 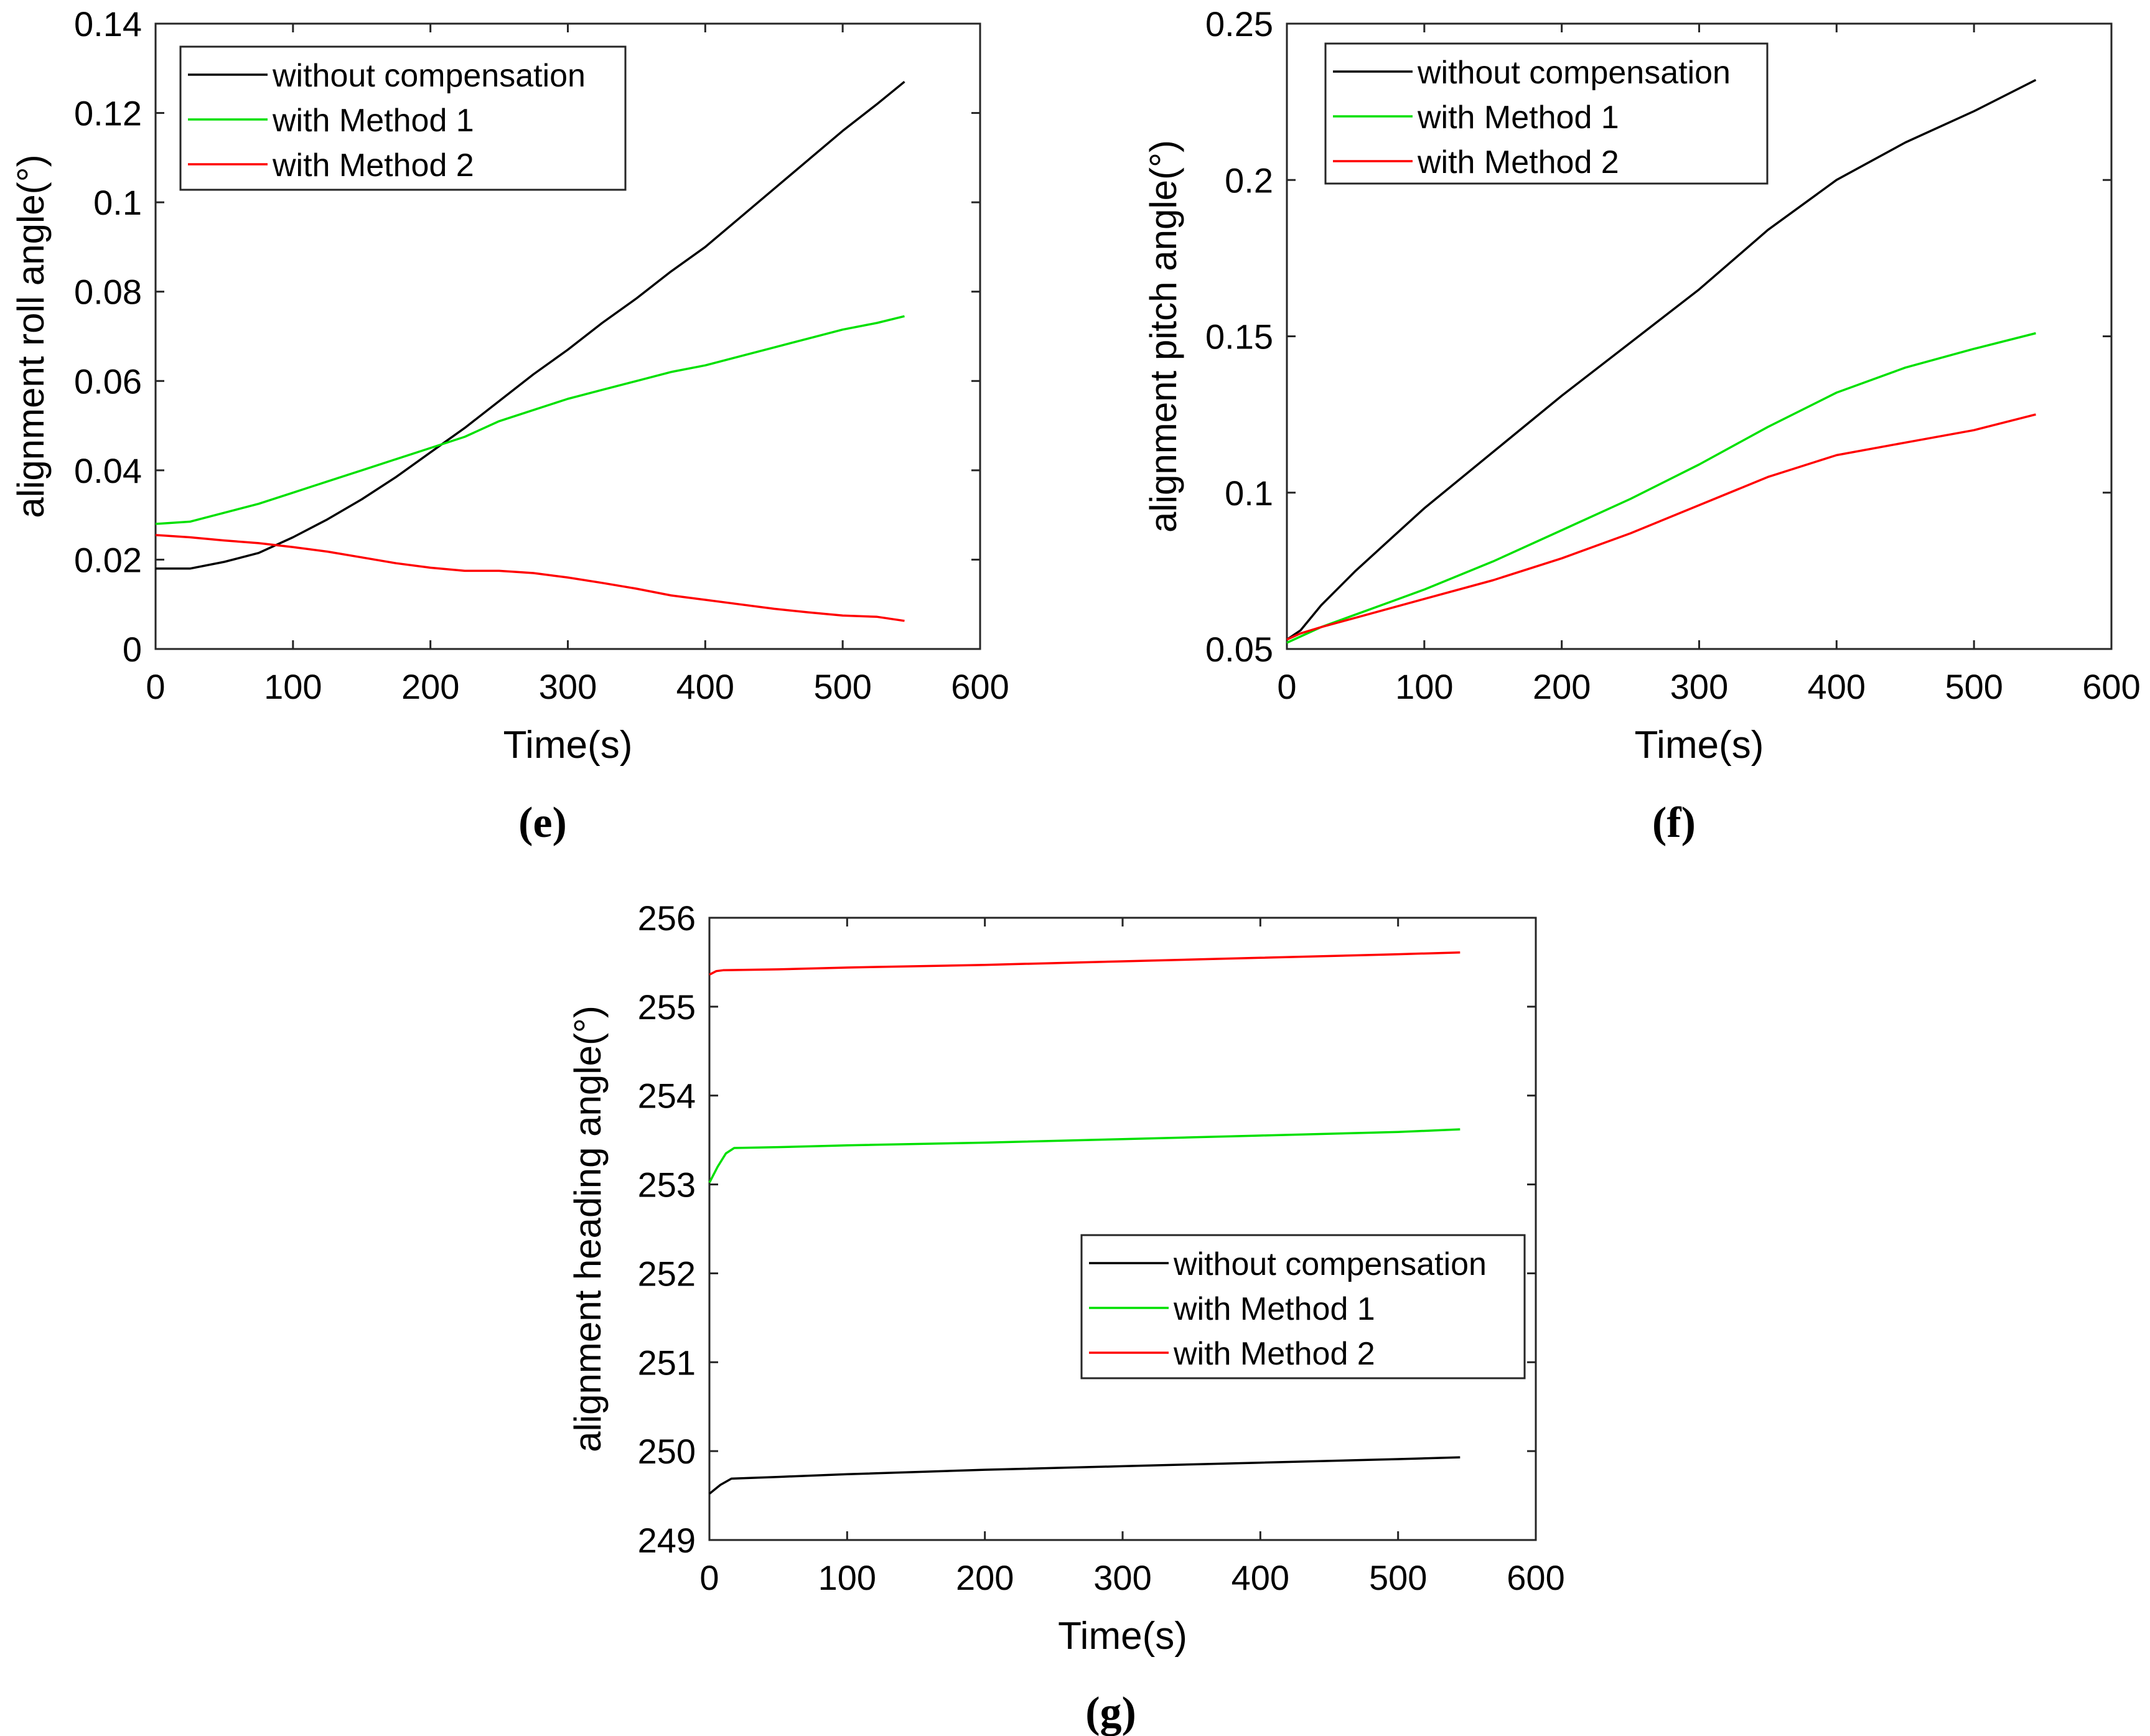 What do you see at coordinates (1239, 24) in the screenshot?
I see `y-tick-label: 0.25` at bounding box center [1239, 24].